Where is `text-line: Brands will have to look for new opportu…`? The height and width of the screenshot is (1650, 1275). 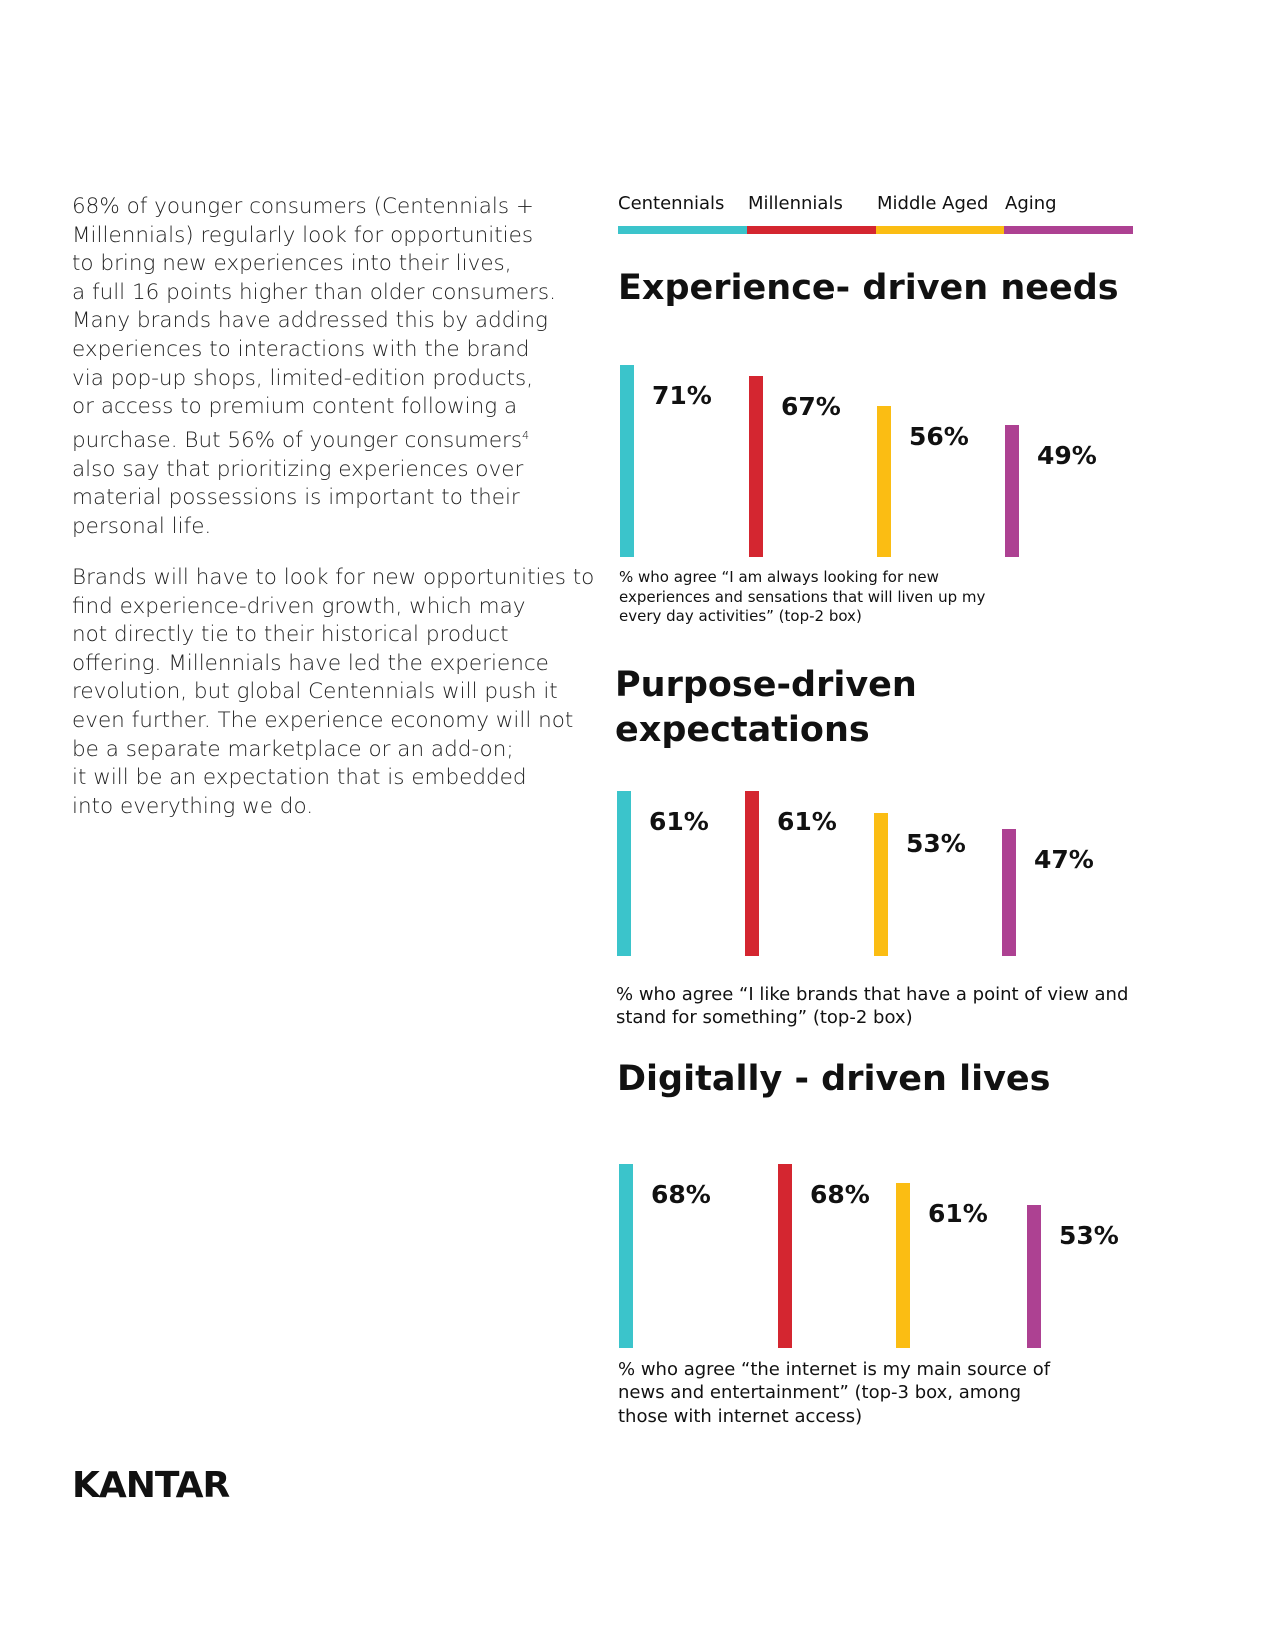
text-line: Brands will have to look for new opportu… is located at coordinates (333, 577).